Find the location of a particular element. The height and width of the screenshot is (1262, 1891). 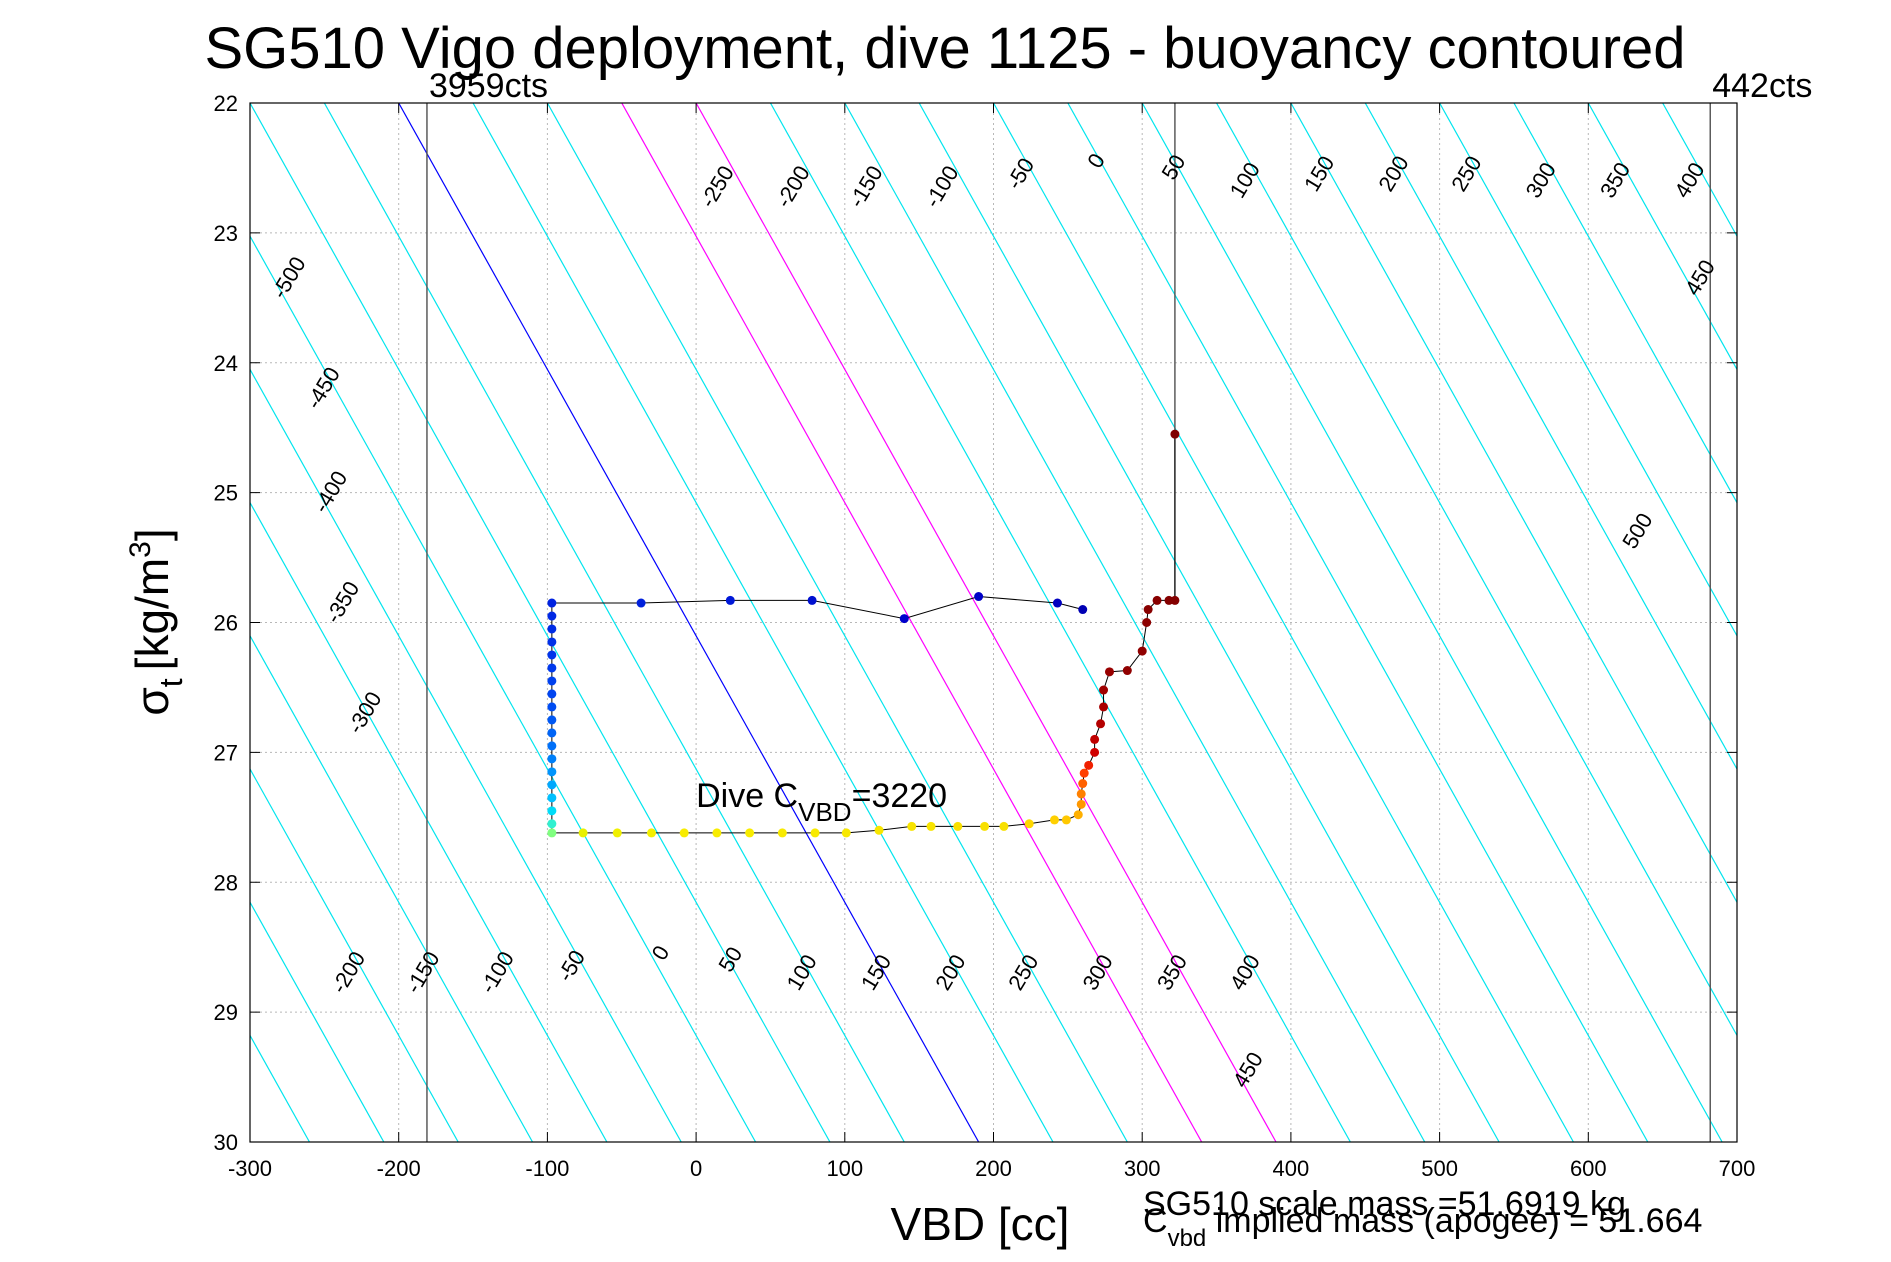

y-tick-label: 29 is located at coordinates (226, 1012).